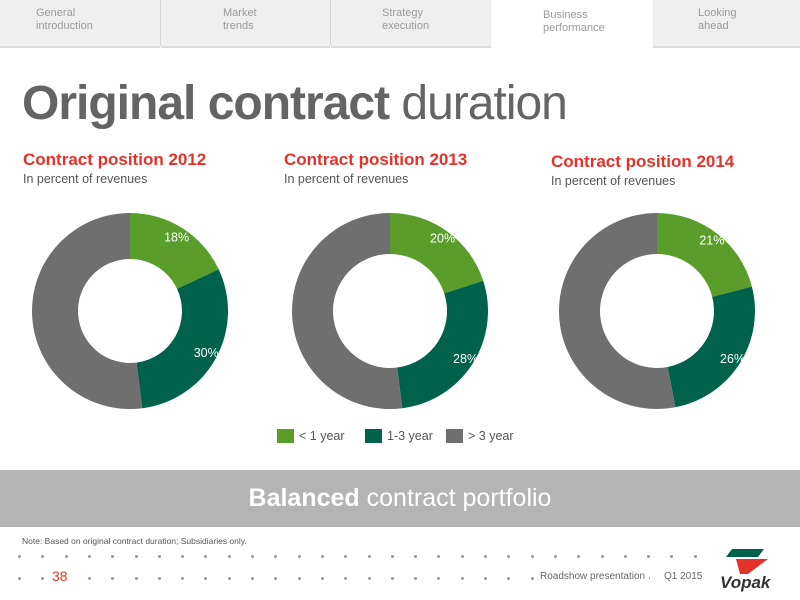 The image size is (800, 600). Describe the element at coordinates (532, 322) in the screenshot. I see `data-label-2014-gt3: 53%` at that location.